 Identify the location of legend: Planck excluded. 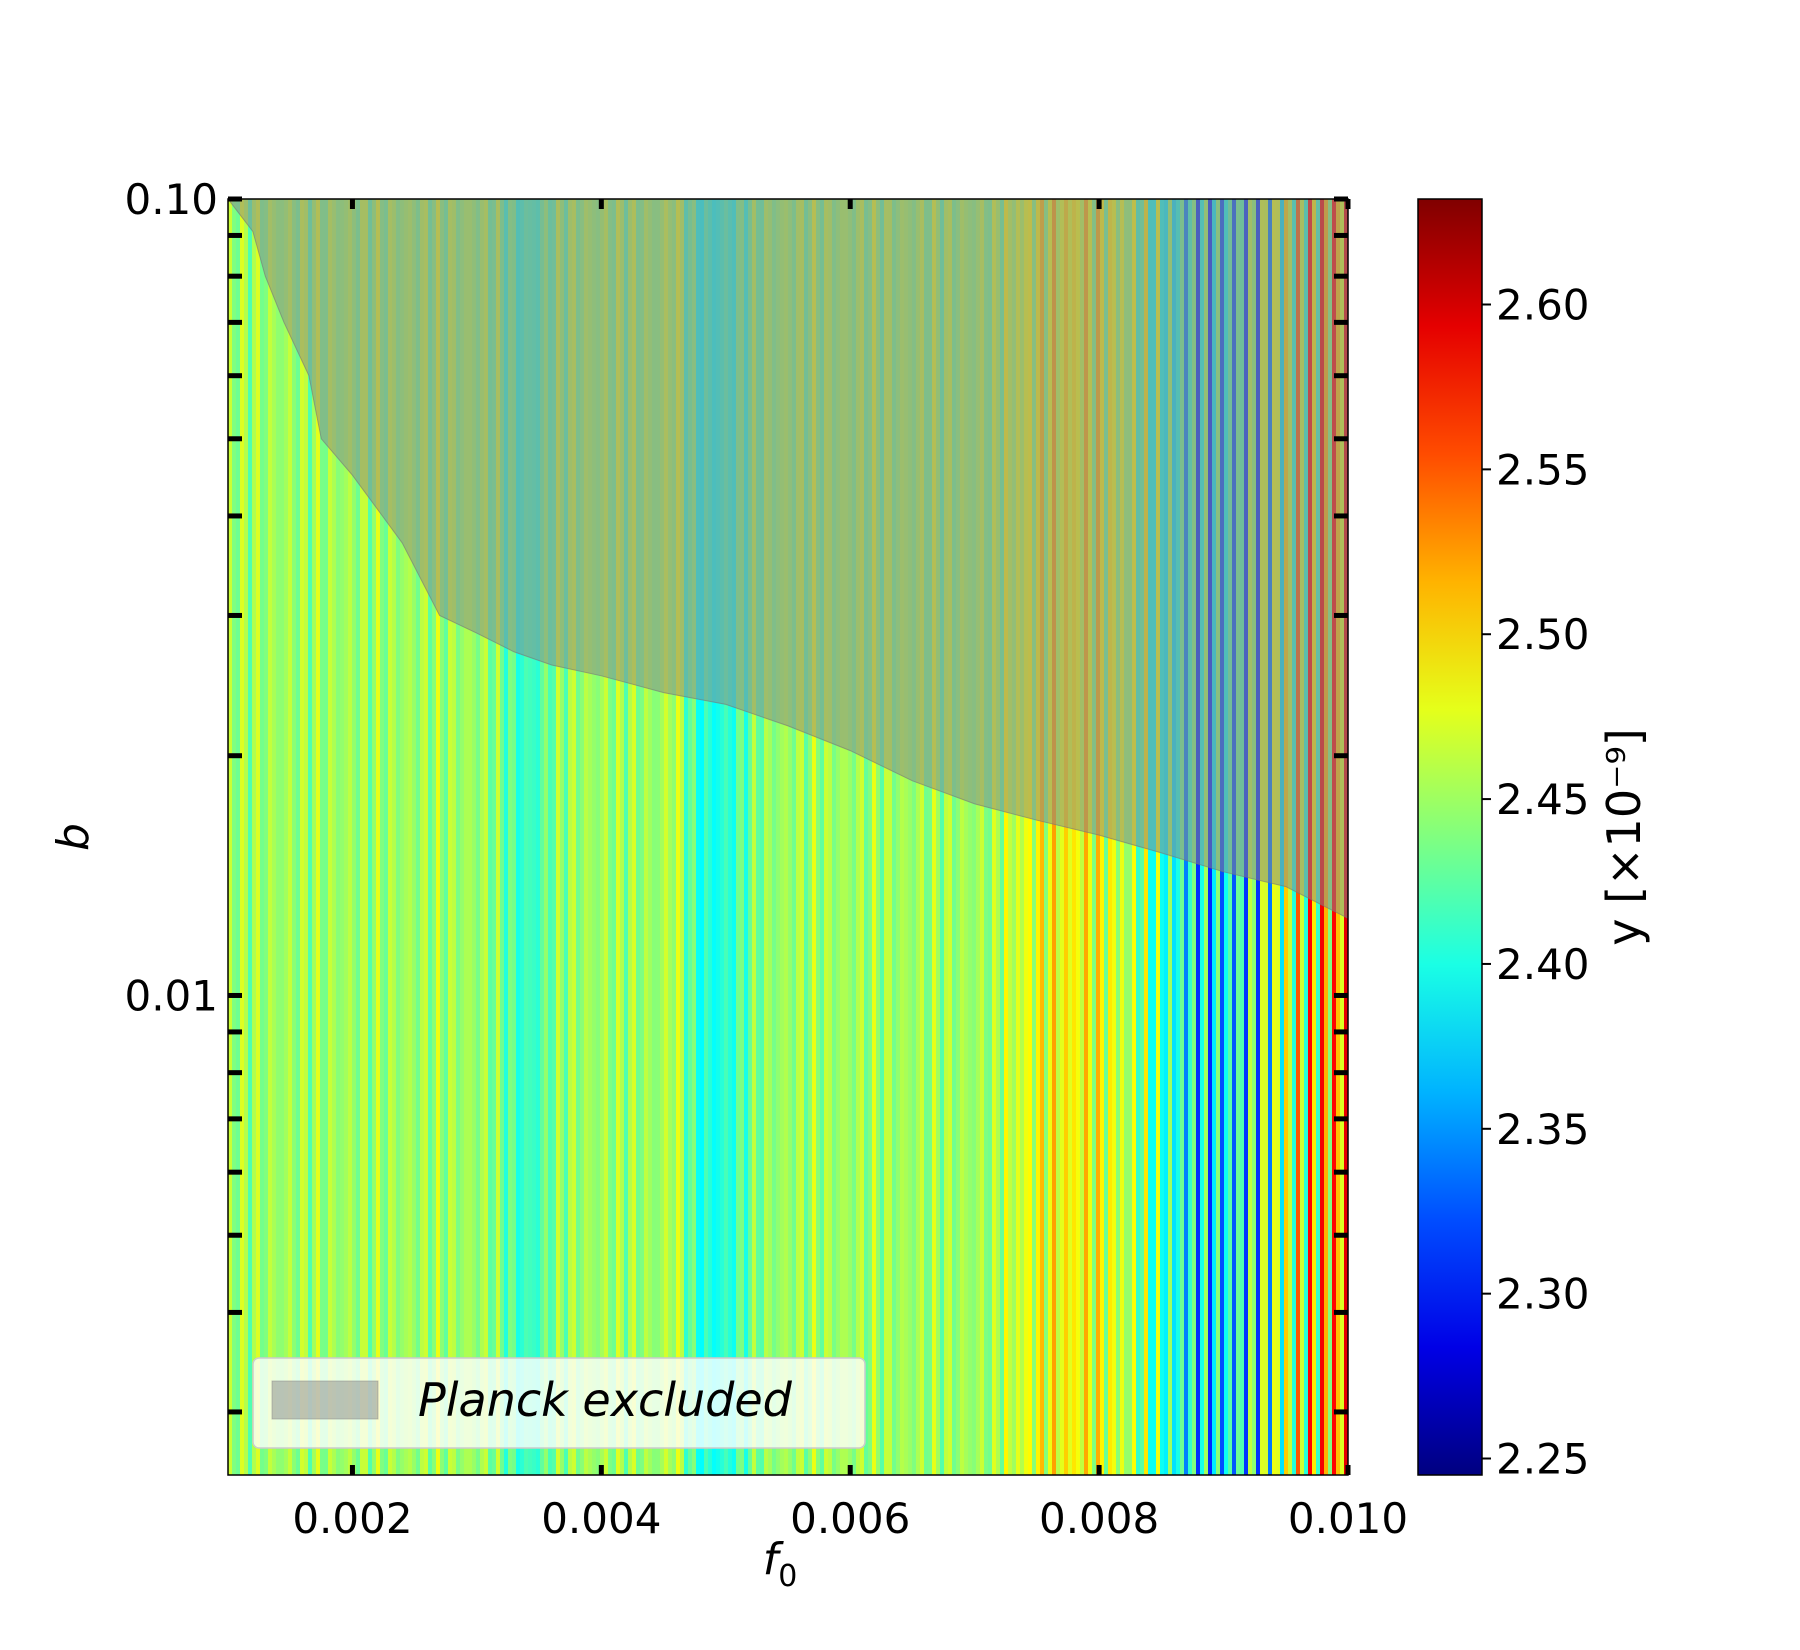
(559, 1403).